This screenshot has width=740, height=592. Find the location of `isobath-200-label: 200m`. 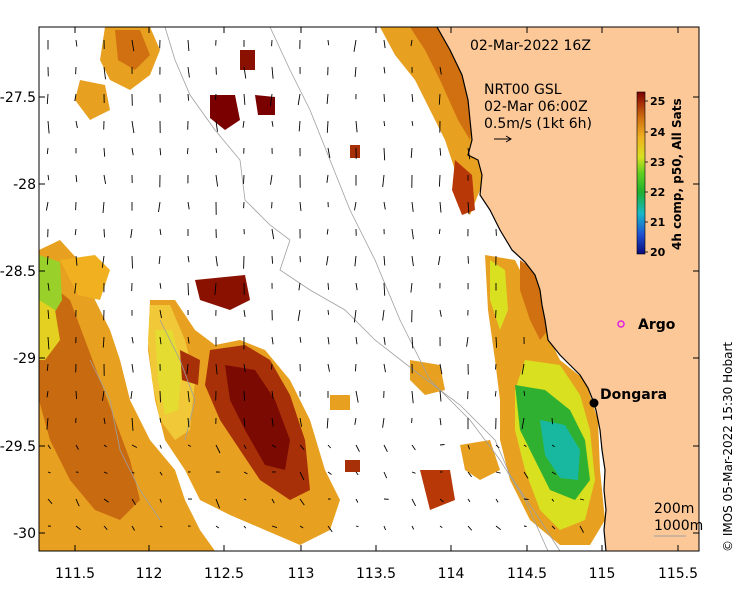

isobath-200-label: 200m is located at coordinates (674, 509).